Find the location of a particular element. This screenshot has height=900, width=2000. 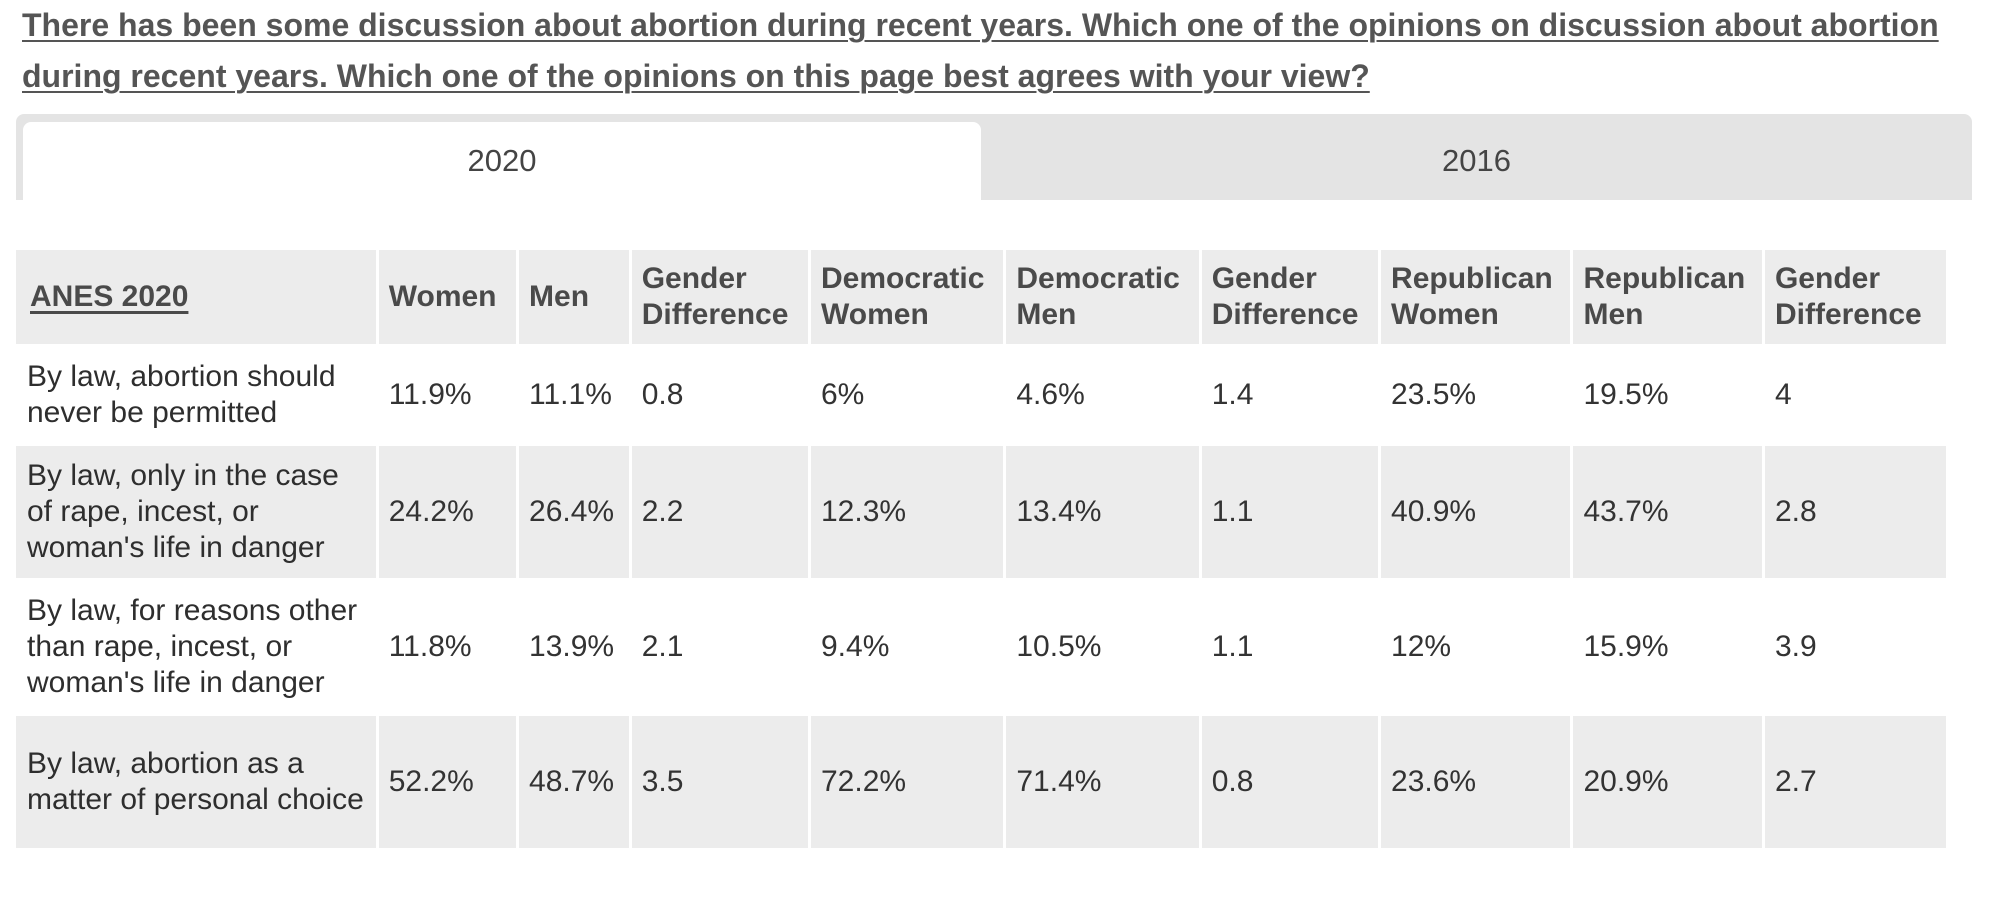

year-tab-bar: 2020 2016 is located at coordinates (994, 157).